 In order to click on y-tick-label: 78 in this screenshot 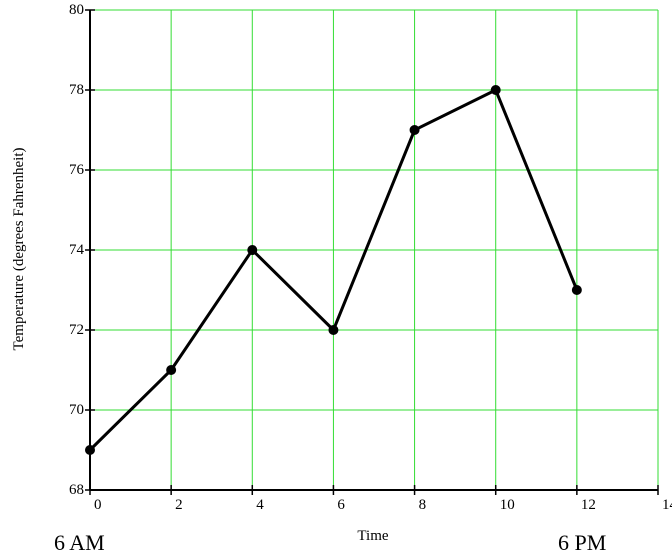, I will do `click(76, 90)`.